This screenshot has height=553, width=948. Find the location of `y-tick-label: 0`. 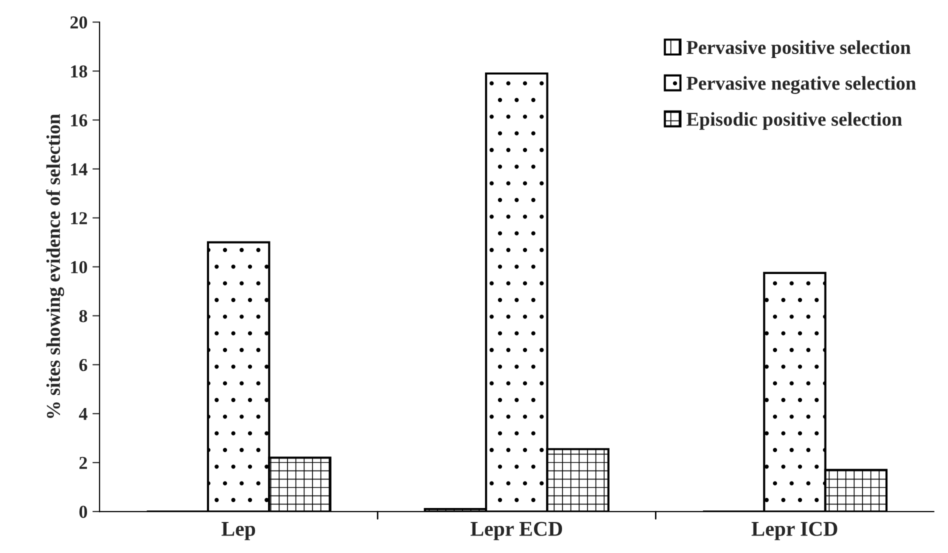

y-tick-label: 0 is located at coordinates (83, 512).